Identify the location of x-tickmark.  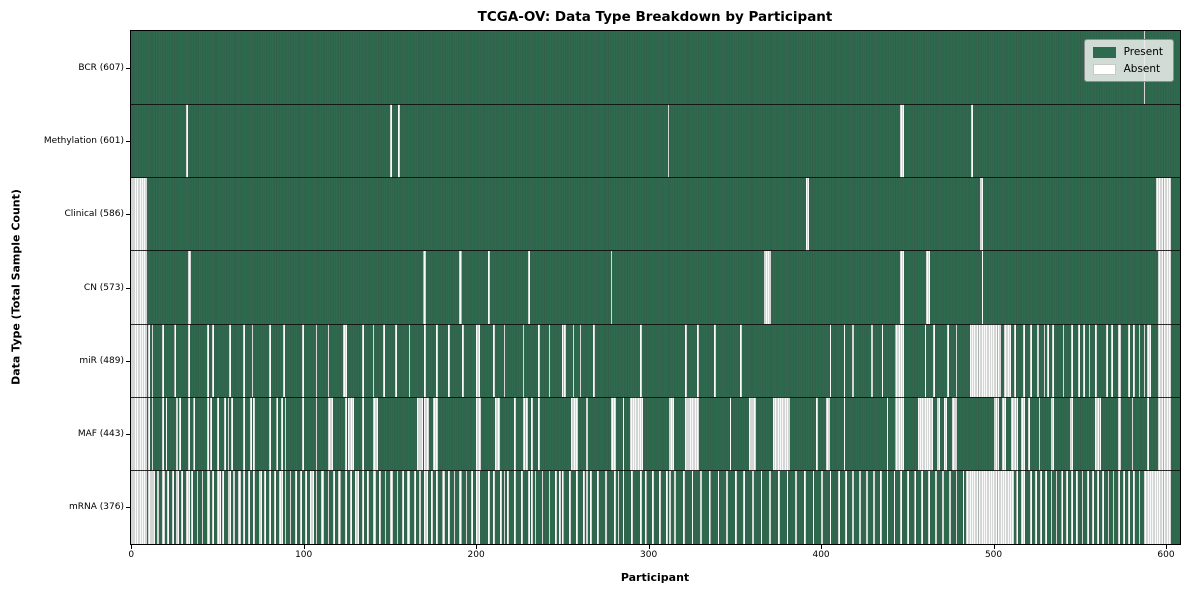
(994, 547).